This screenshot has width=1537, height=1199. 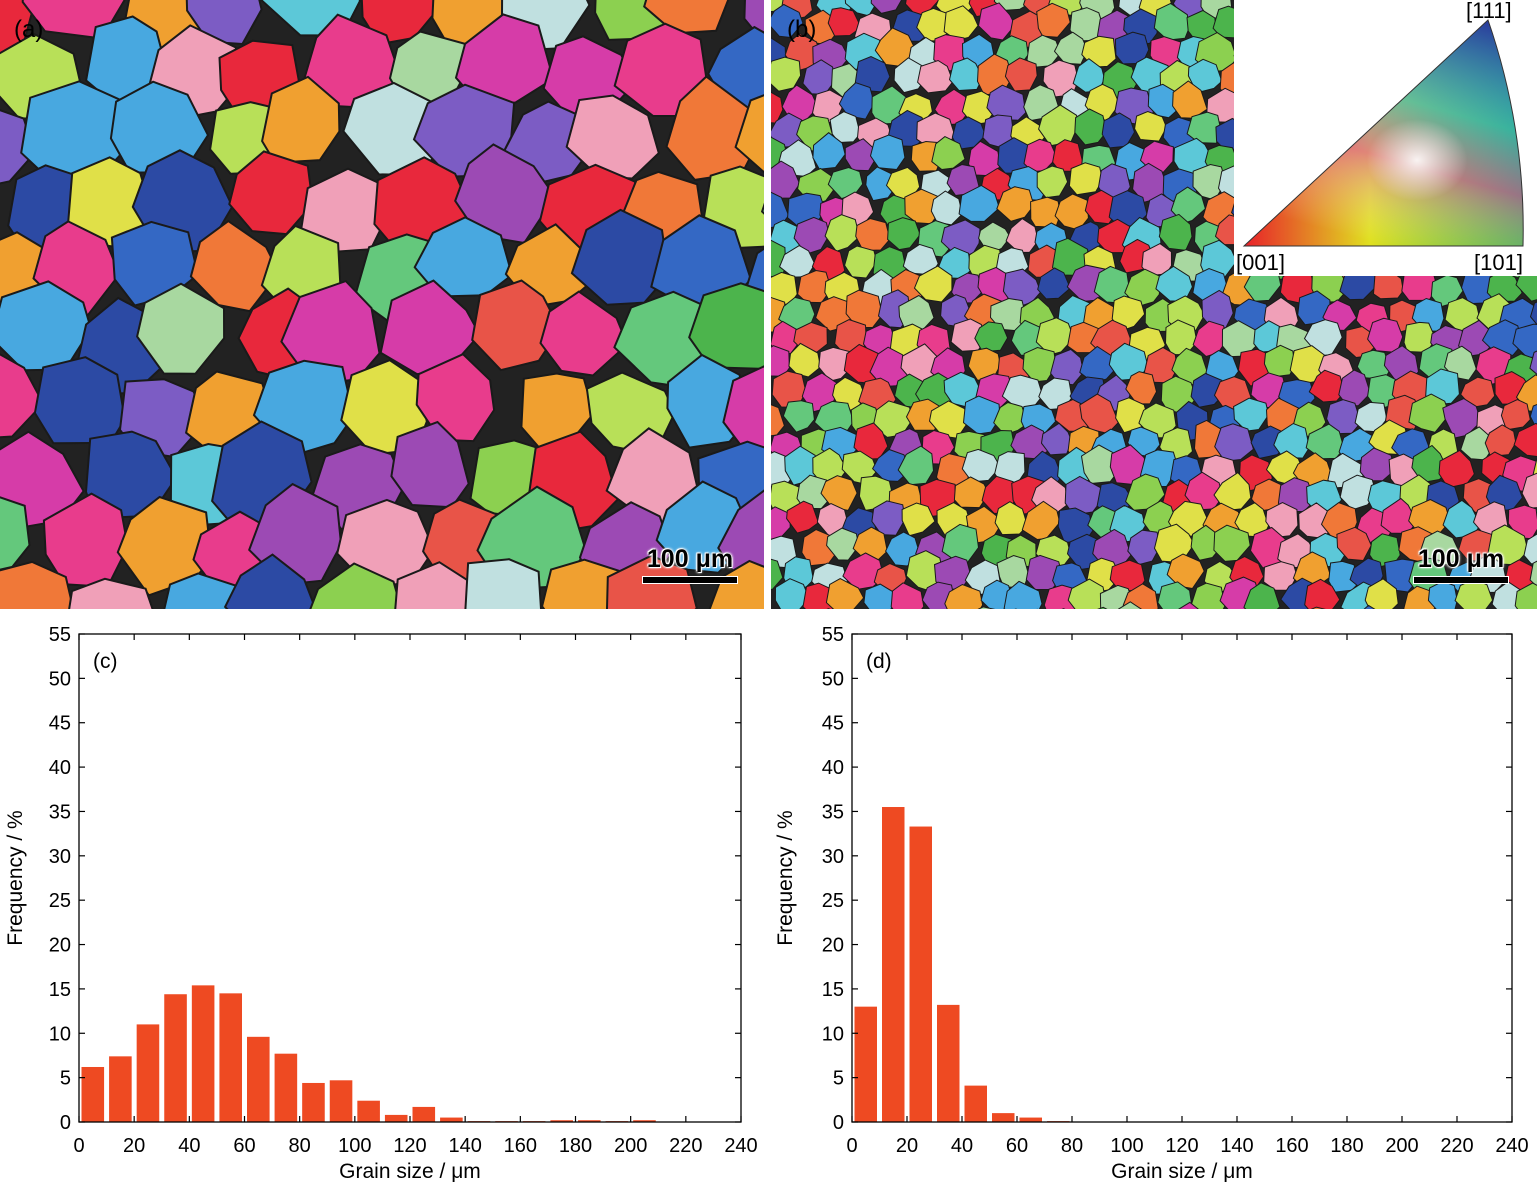 What do you see at coordinates (873, 235) in the screenshot?
I see `grain` at bounding box center [873, 235].